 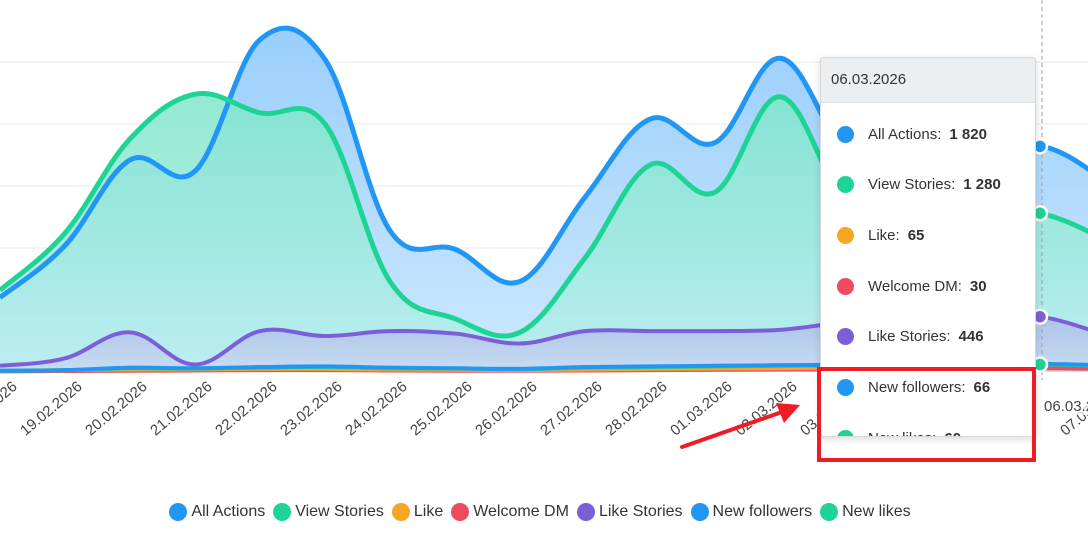 I want to click on tooltip-row: View Stories: 1 280, so click(x=919, y=185).